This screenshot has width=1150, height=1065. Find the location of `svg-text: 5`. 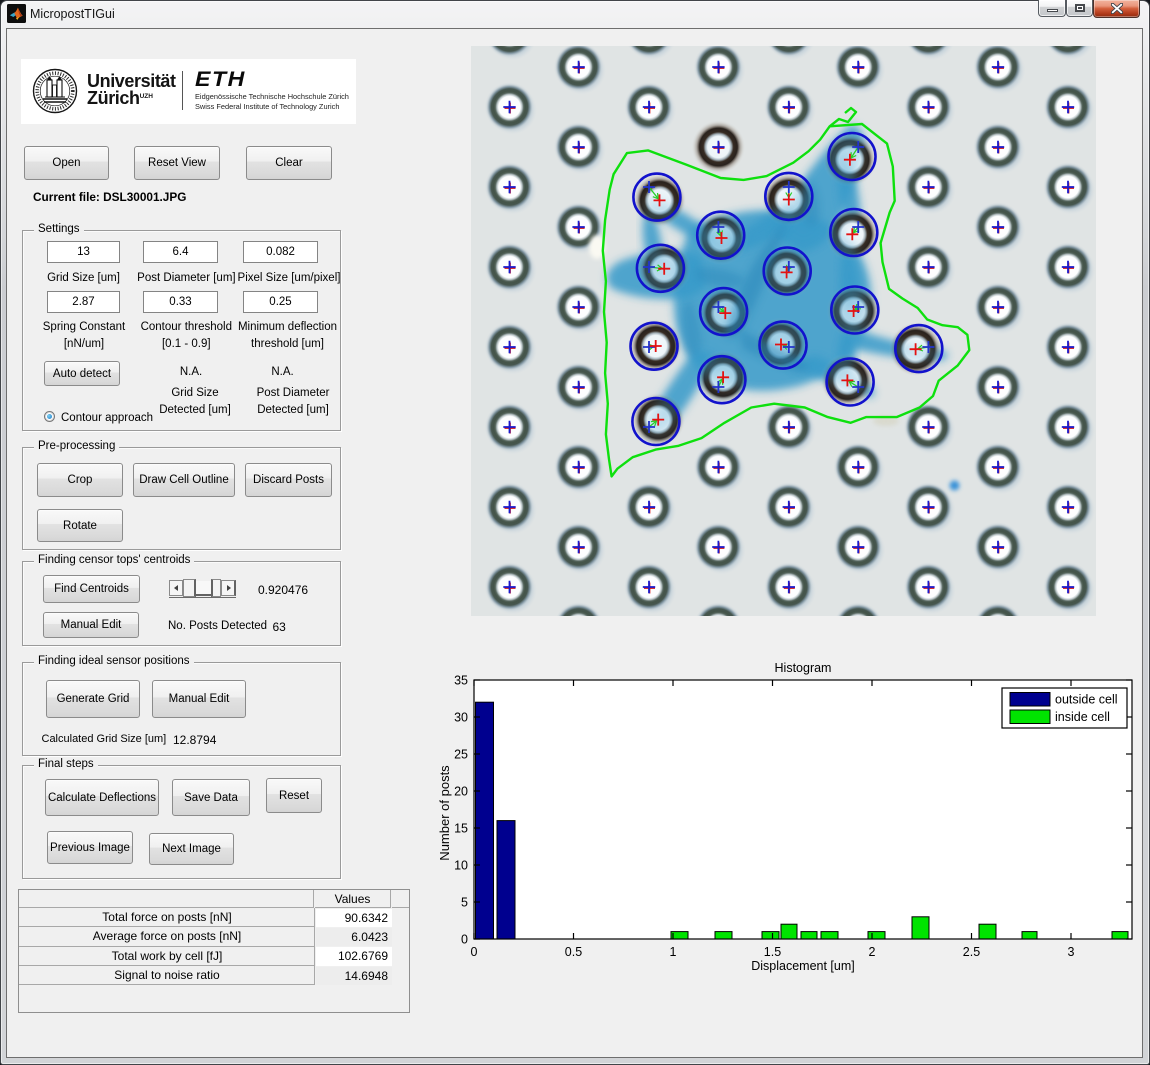

svg-text: 5 is located at coordinates (464, 903).